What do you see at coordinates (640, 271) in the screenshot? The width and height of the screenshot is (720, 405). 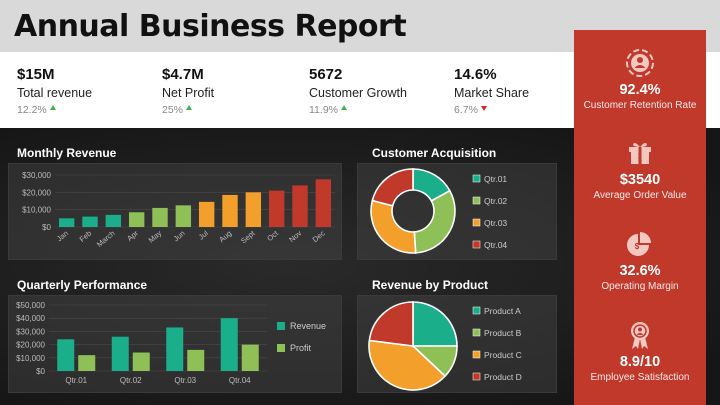 I see `metric-value: 32.6%` at bounding box center [640, 271].